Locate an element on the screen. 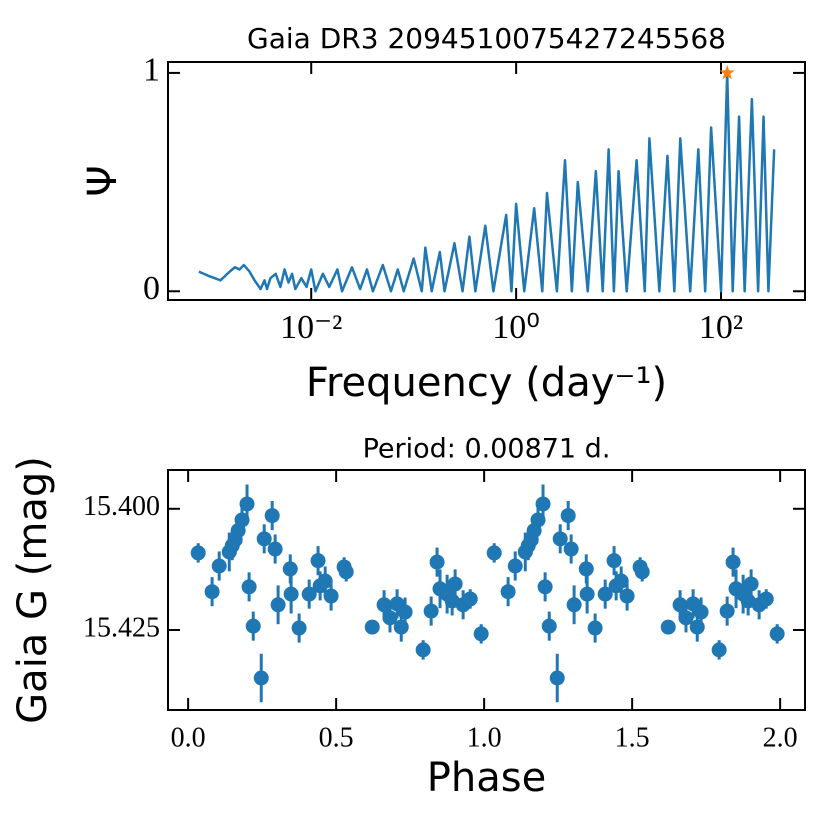 The width and height of the screenshot is (830, 830). x-tick-label: 2.0 is located at coordinates (780, 737).